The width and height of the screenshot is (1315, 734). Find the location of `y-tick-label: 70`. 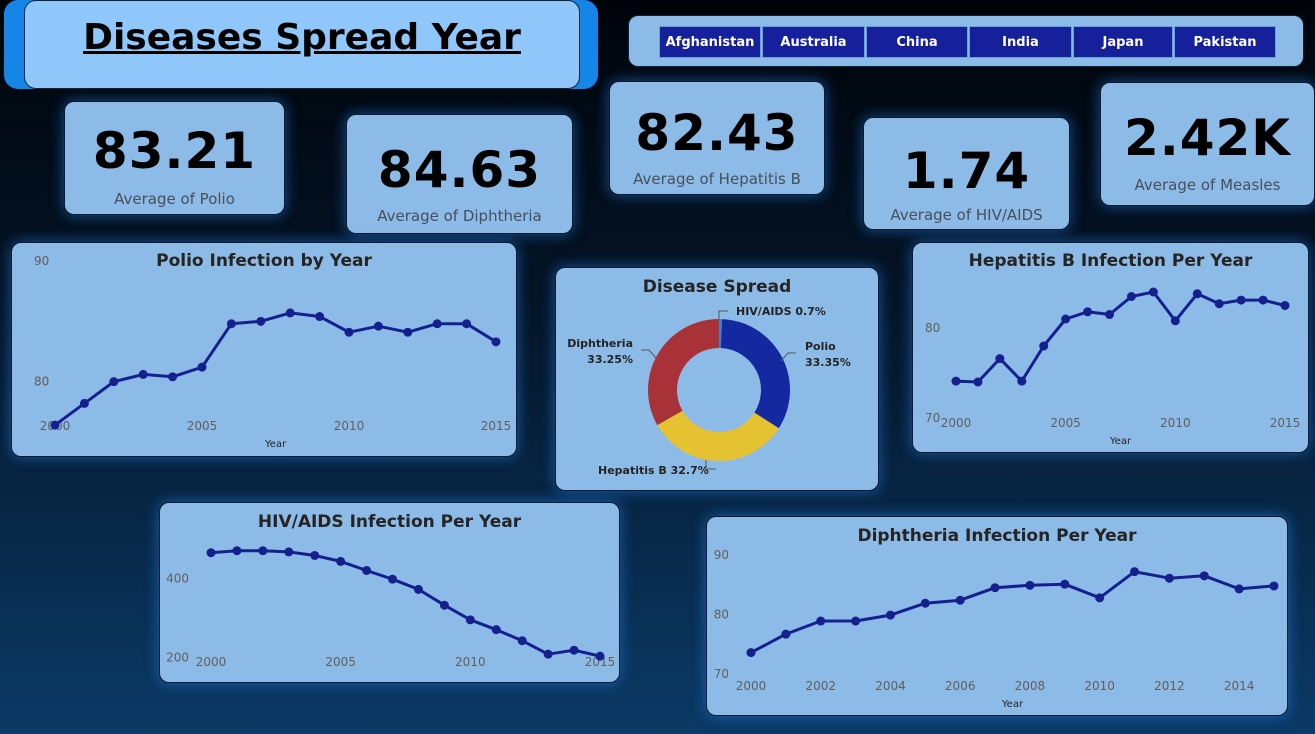

y-tick-label: 70 is located at coordinates (721, 674).